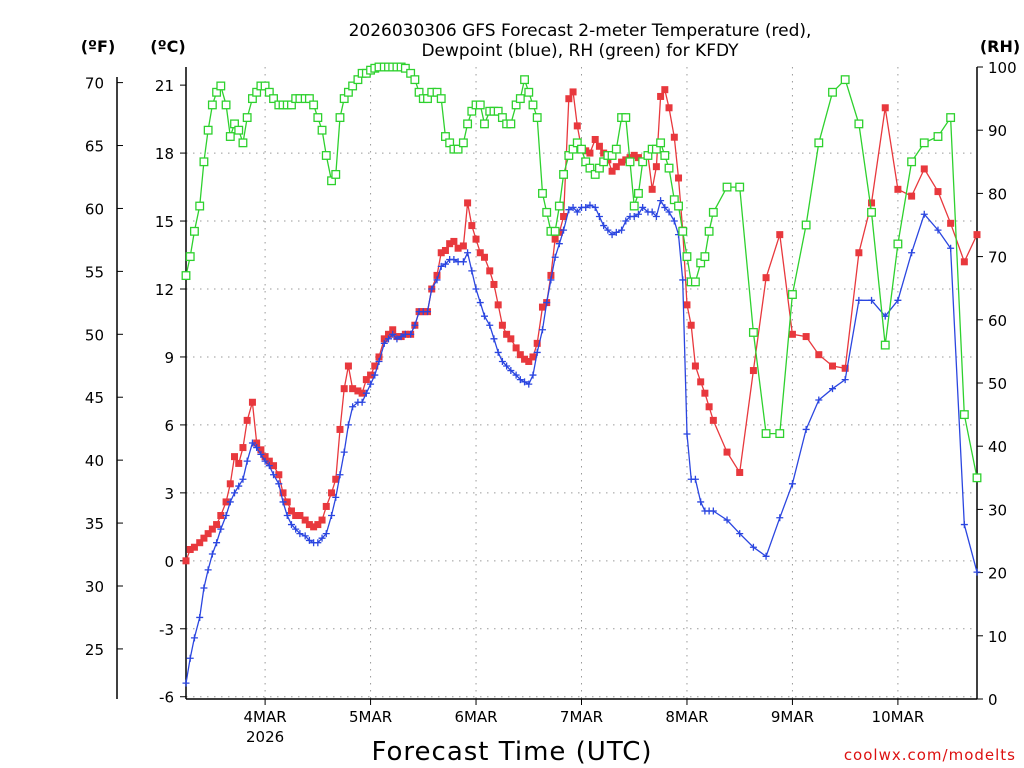 This screenshot has width=1024, height=768. Describe the element at coordinates (511, 752) in the screenshot. I see `x-axis-label: Forecast Time (UTC)` at that location.